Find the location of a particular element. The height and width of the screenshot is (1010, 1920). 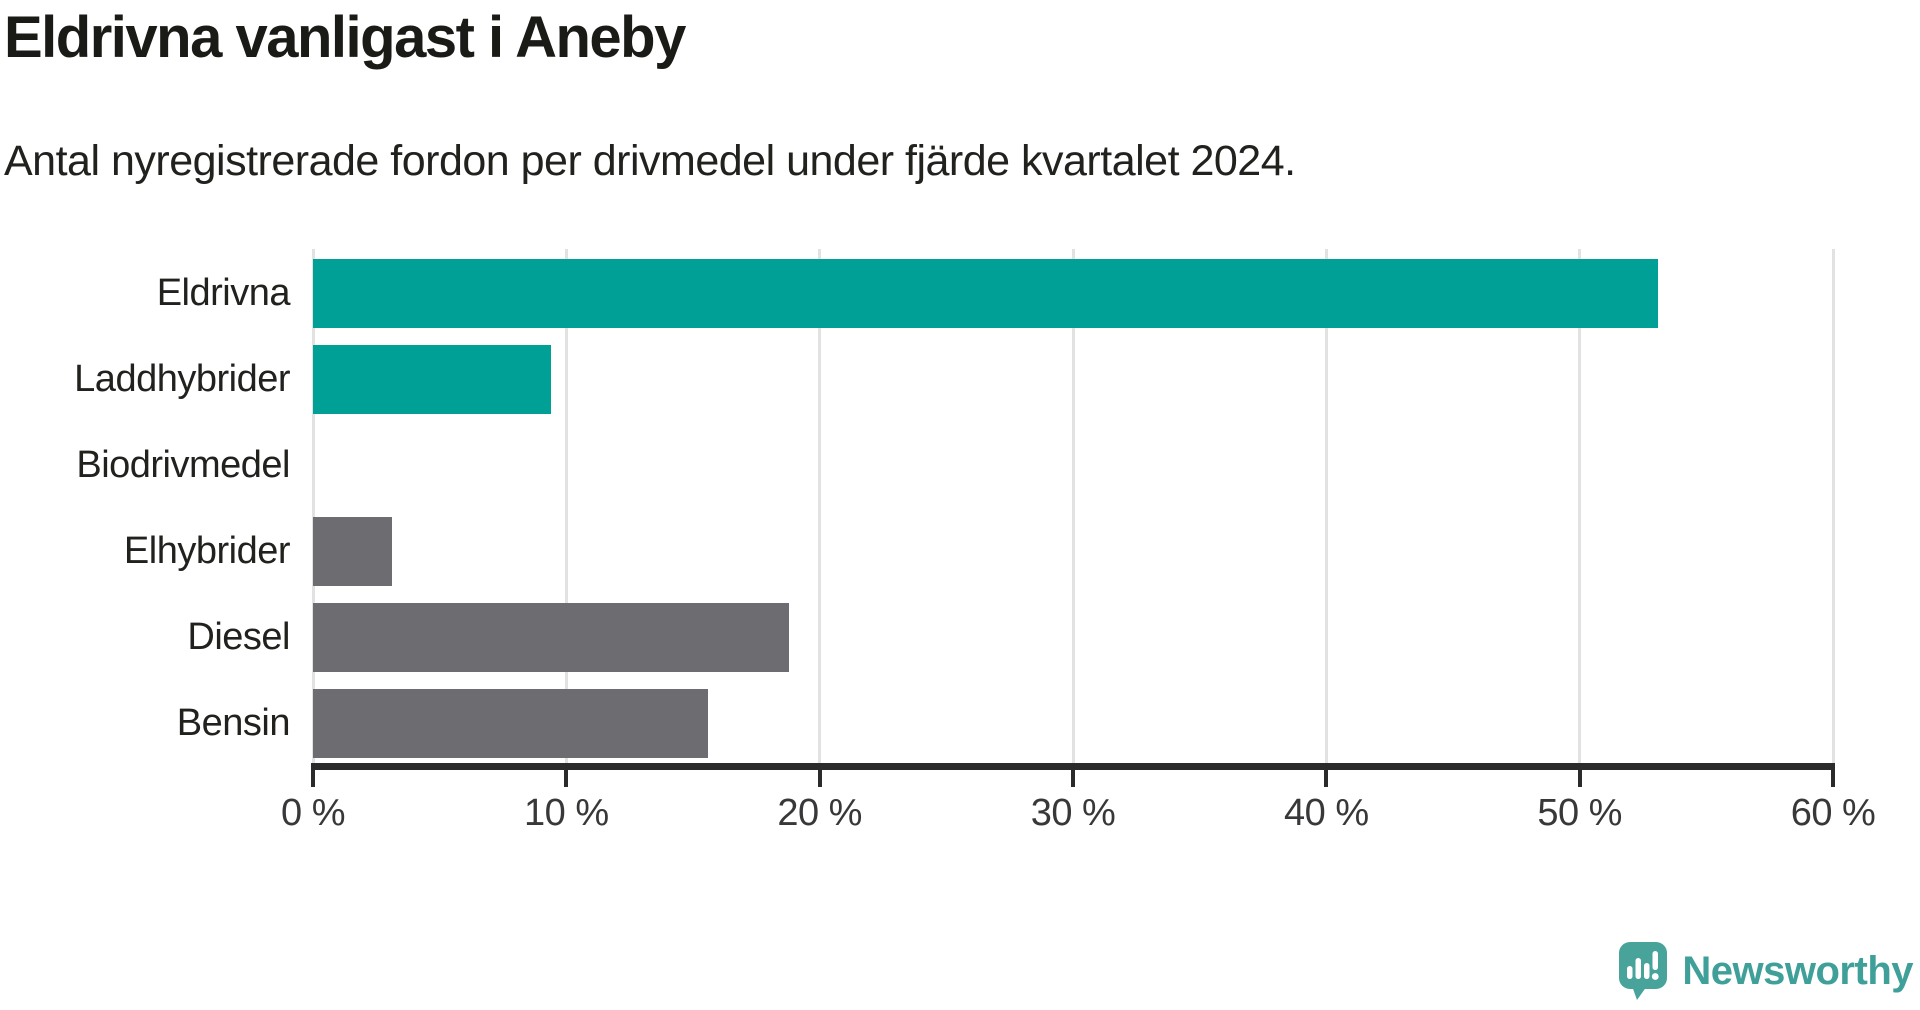

bar-diesel is located at coordinates (551, 637).